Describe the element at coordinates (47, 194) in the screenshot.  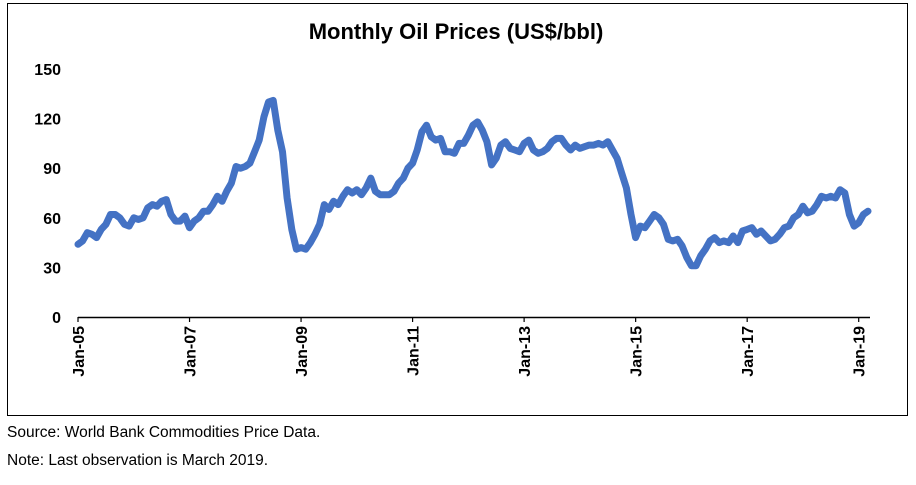
I see `y-axis: 0 30 60 90 120 150` at that location.